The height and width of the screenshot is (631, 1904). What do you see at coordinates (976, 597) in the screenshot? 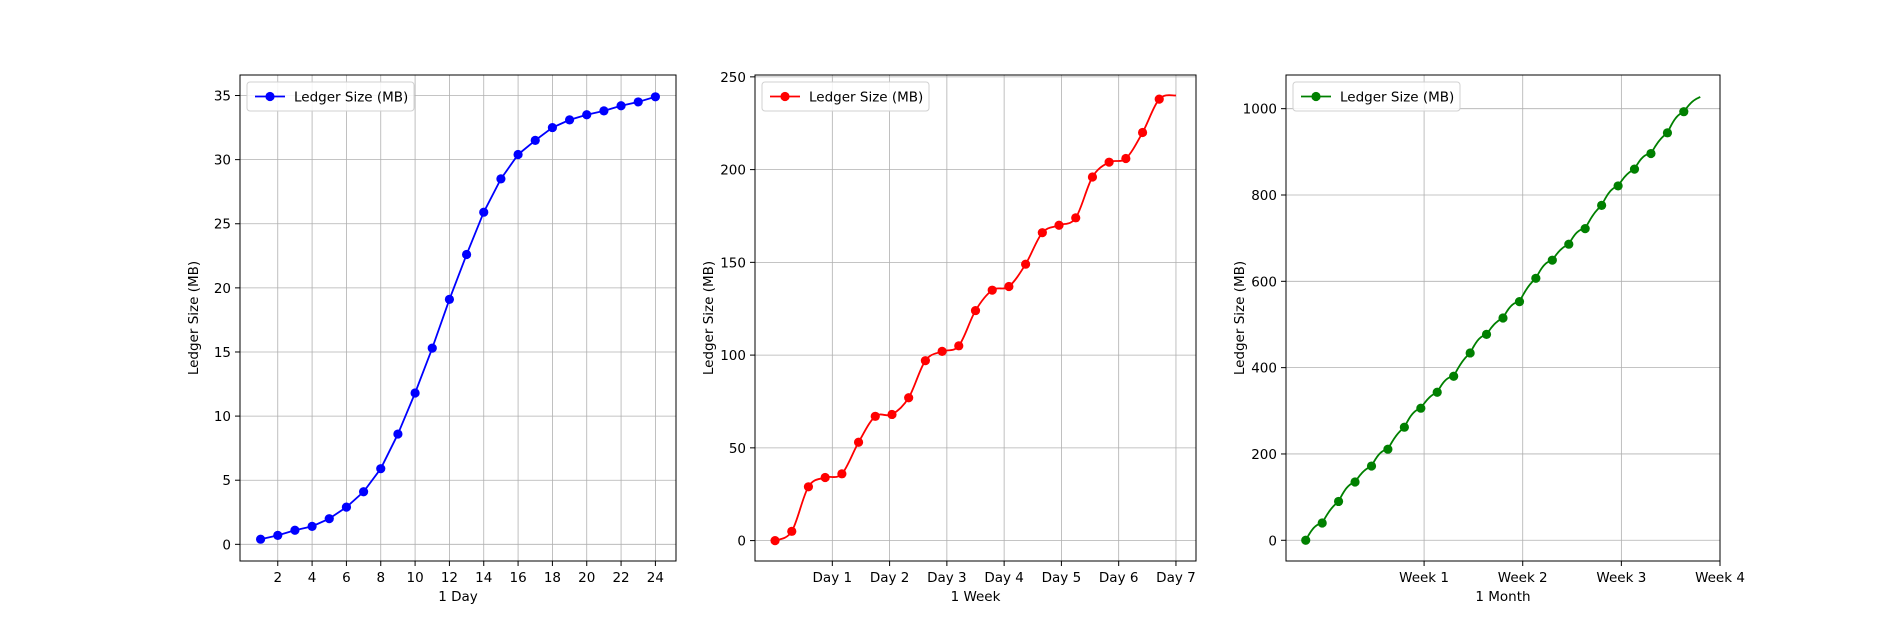
I see `x-axis-label: 1 Week` at bounding box center [976, 597].